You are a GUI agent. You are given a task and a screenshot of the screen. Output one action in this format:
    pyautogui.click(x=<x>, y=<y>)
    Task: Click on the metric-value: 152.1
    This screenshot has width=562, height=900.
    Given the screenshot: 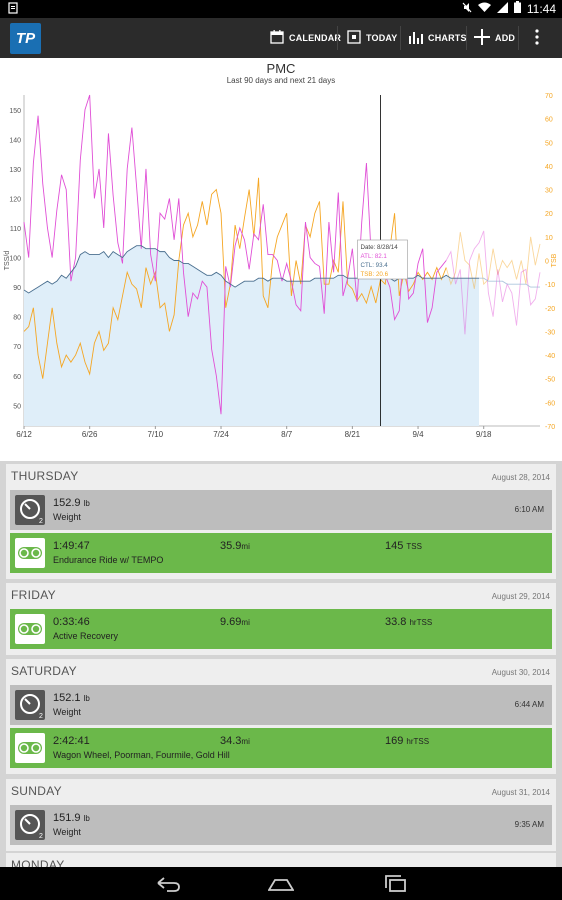 What is the action you would take?
    pyautogui.click(x=67, y=698)
    